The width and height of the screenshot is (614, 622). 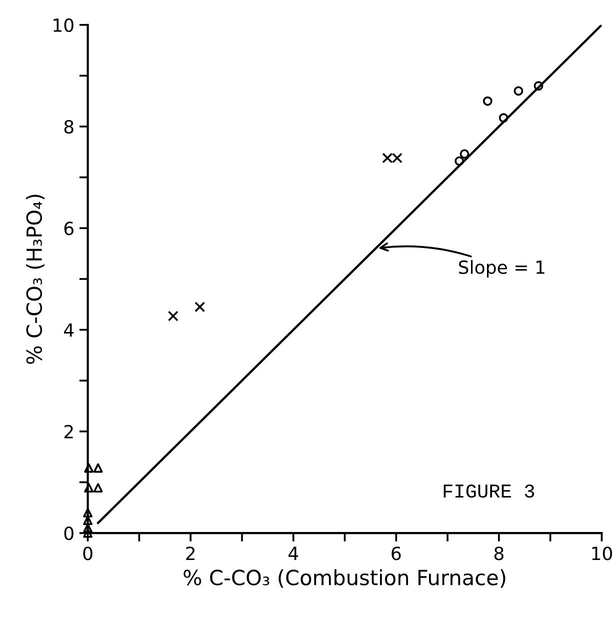 I want to click on y-tick-label: 6, so click(x=69, y=229).